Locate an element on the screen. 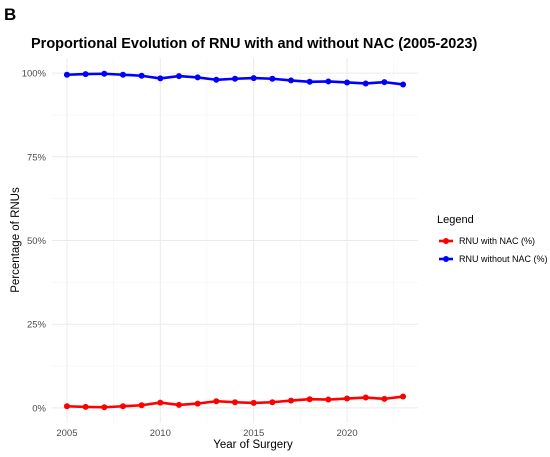  legend-label: RNU without NAC (%) is located at coordinates (503, 259).